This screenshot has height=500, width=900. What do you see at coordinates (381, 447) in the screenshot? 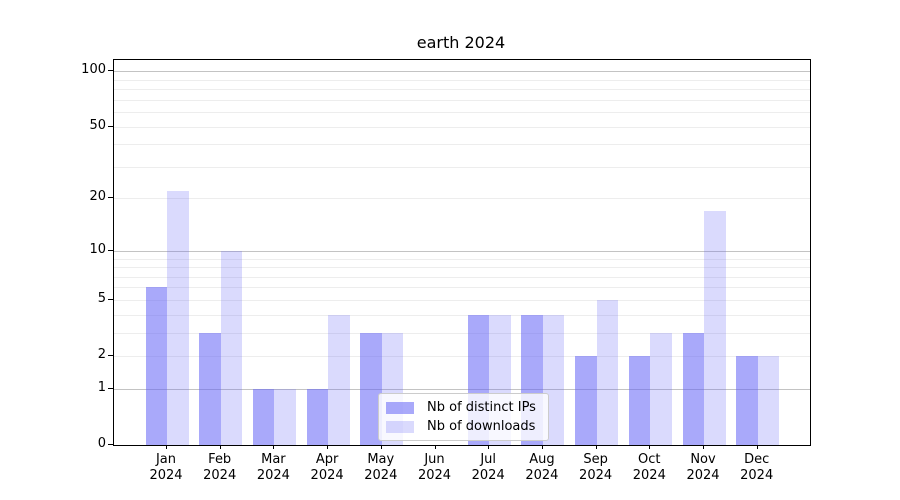
I see `x-tick-may` at bounding box center [381, 447].